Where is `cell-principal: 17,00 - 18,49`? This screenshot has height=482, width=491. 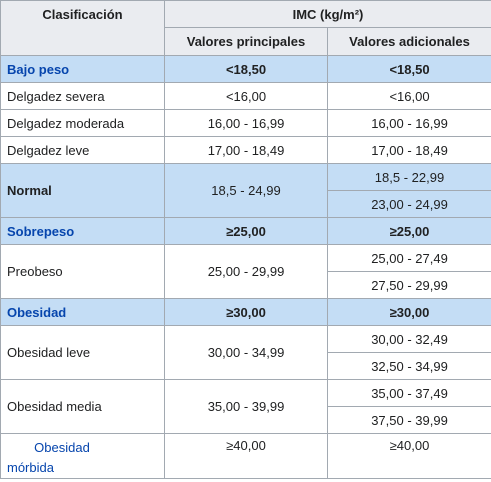 cell-principal: 17,00 - 18,49 is located at coordinates (246, 150).